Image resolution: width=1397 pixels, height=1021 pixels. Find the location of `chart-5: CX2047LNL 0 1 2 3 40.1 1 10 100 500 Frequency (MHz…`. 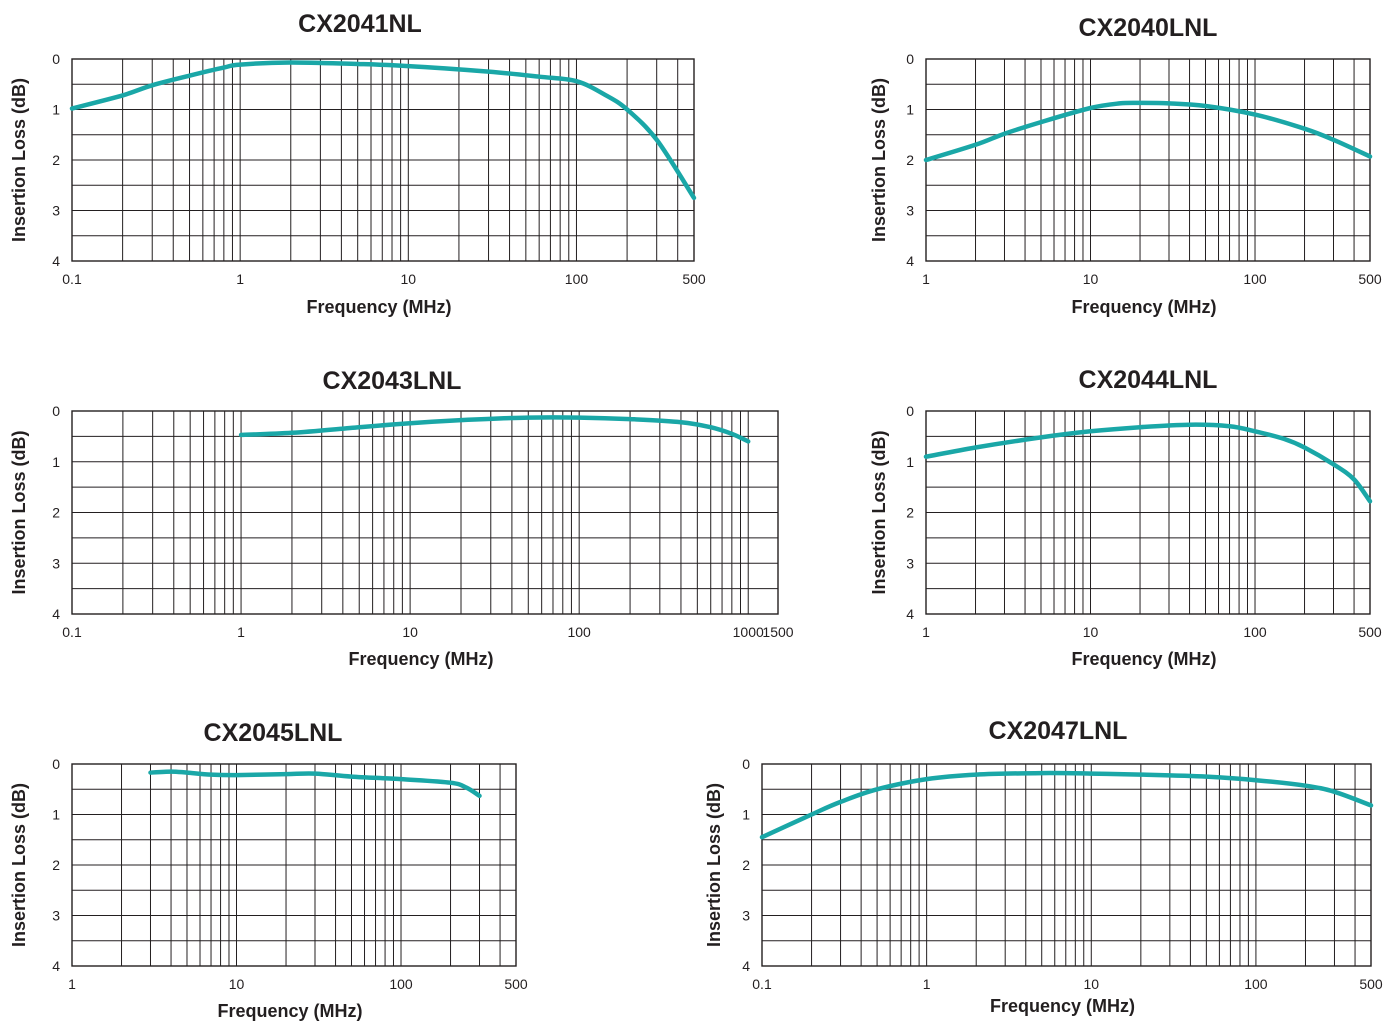

chart-5: CX2047LNL 0 1 2 3 40.1 1 10 100 500 Frequency (MHz… is located at coordinates (1043, 866).